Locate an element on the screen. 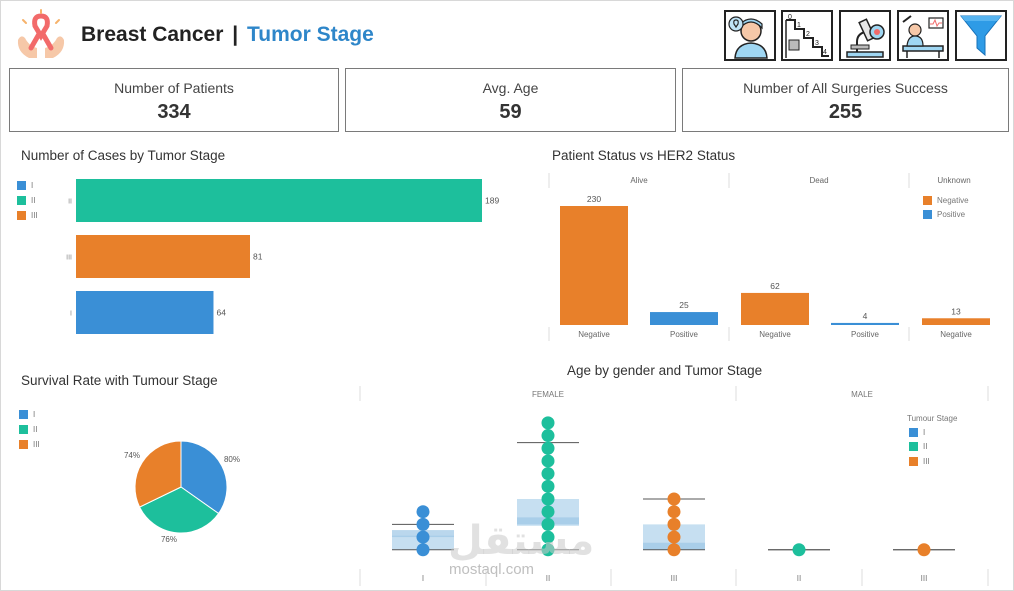 This screenshot has height=591, width=1014. survival-chart-title: Survival Rate with Tumour Stage is located at coordinates (119, 380).